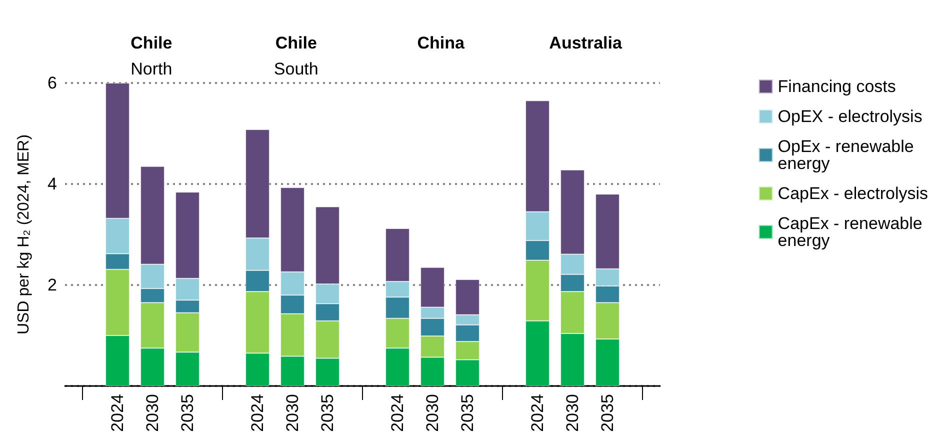  What do you see at coordinates (52, 285) in the screenshot?
I see `y-tick-label: 2` at bounding box center [52, 285].